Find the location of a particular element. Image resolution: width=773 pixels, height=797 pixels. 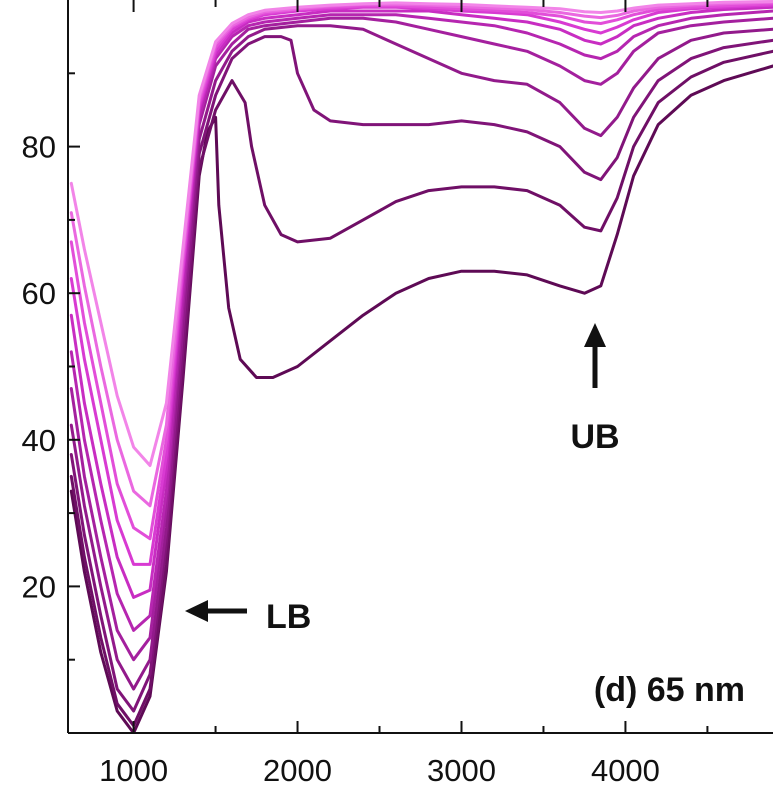

y-tick-label: 60 is located at coordinates (39, 293).